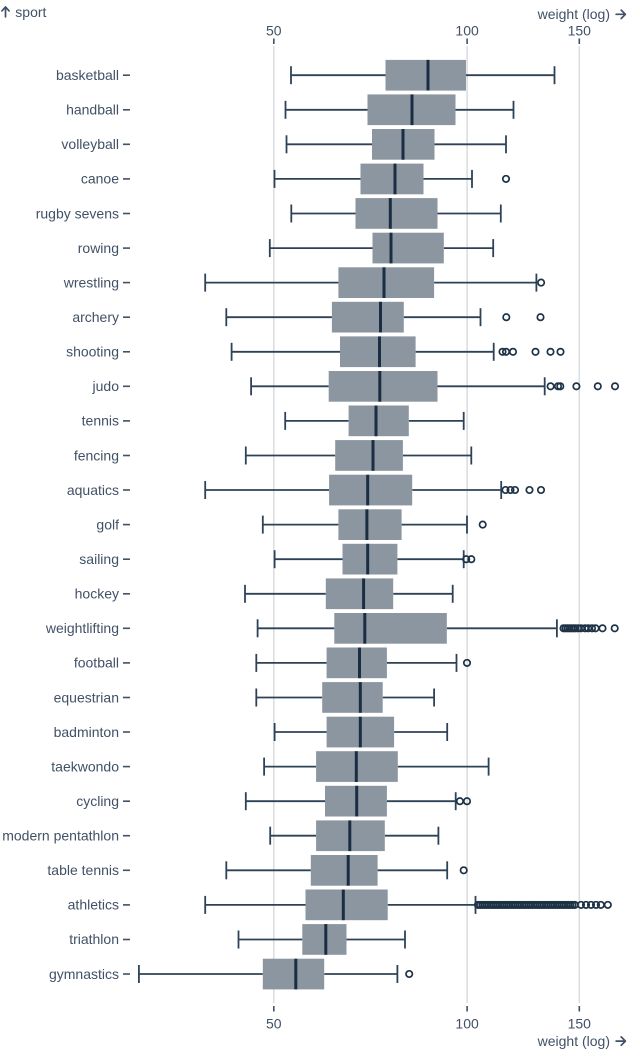 This screenshot has width=640, height=1061. What do you see at coordinates (82, 628) in the screenshot?
I see `svg-text: weightlifting` at bounding box center [82, 628].